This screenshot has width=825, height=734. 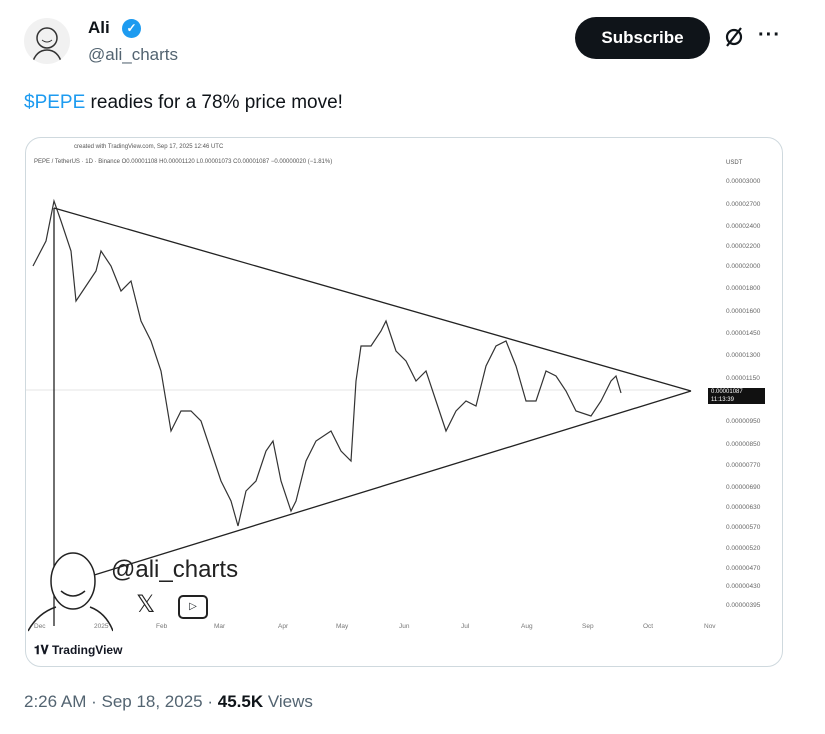 I want to click on x-tick: May, so click(x=342, y=626).